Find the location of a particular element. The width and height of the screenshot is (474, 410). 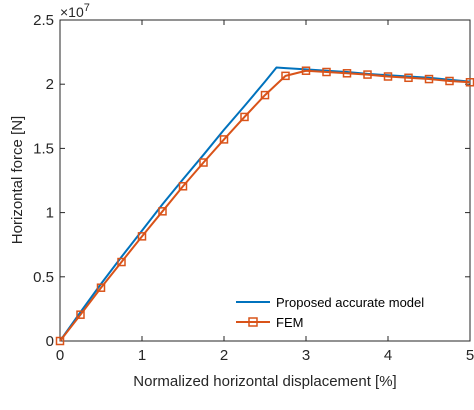

y-tick-label: 2 is located at coordinates (50, 84).